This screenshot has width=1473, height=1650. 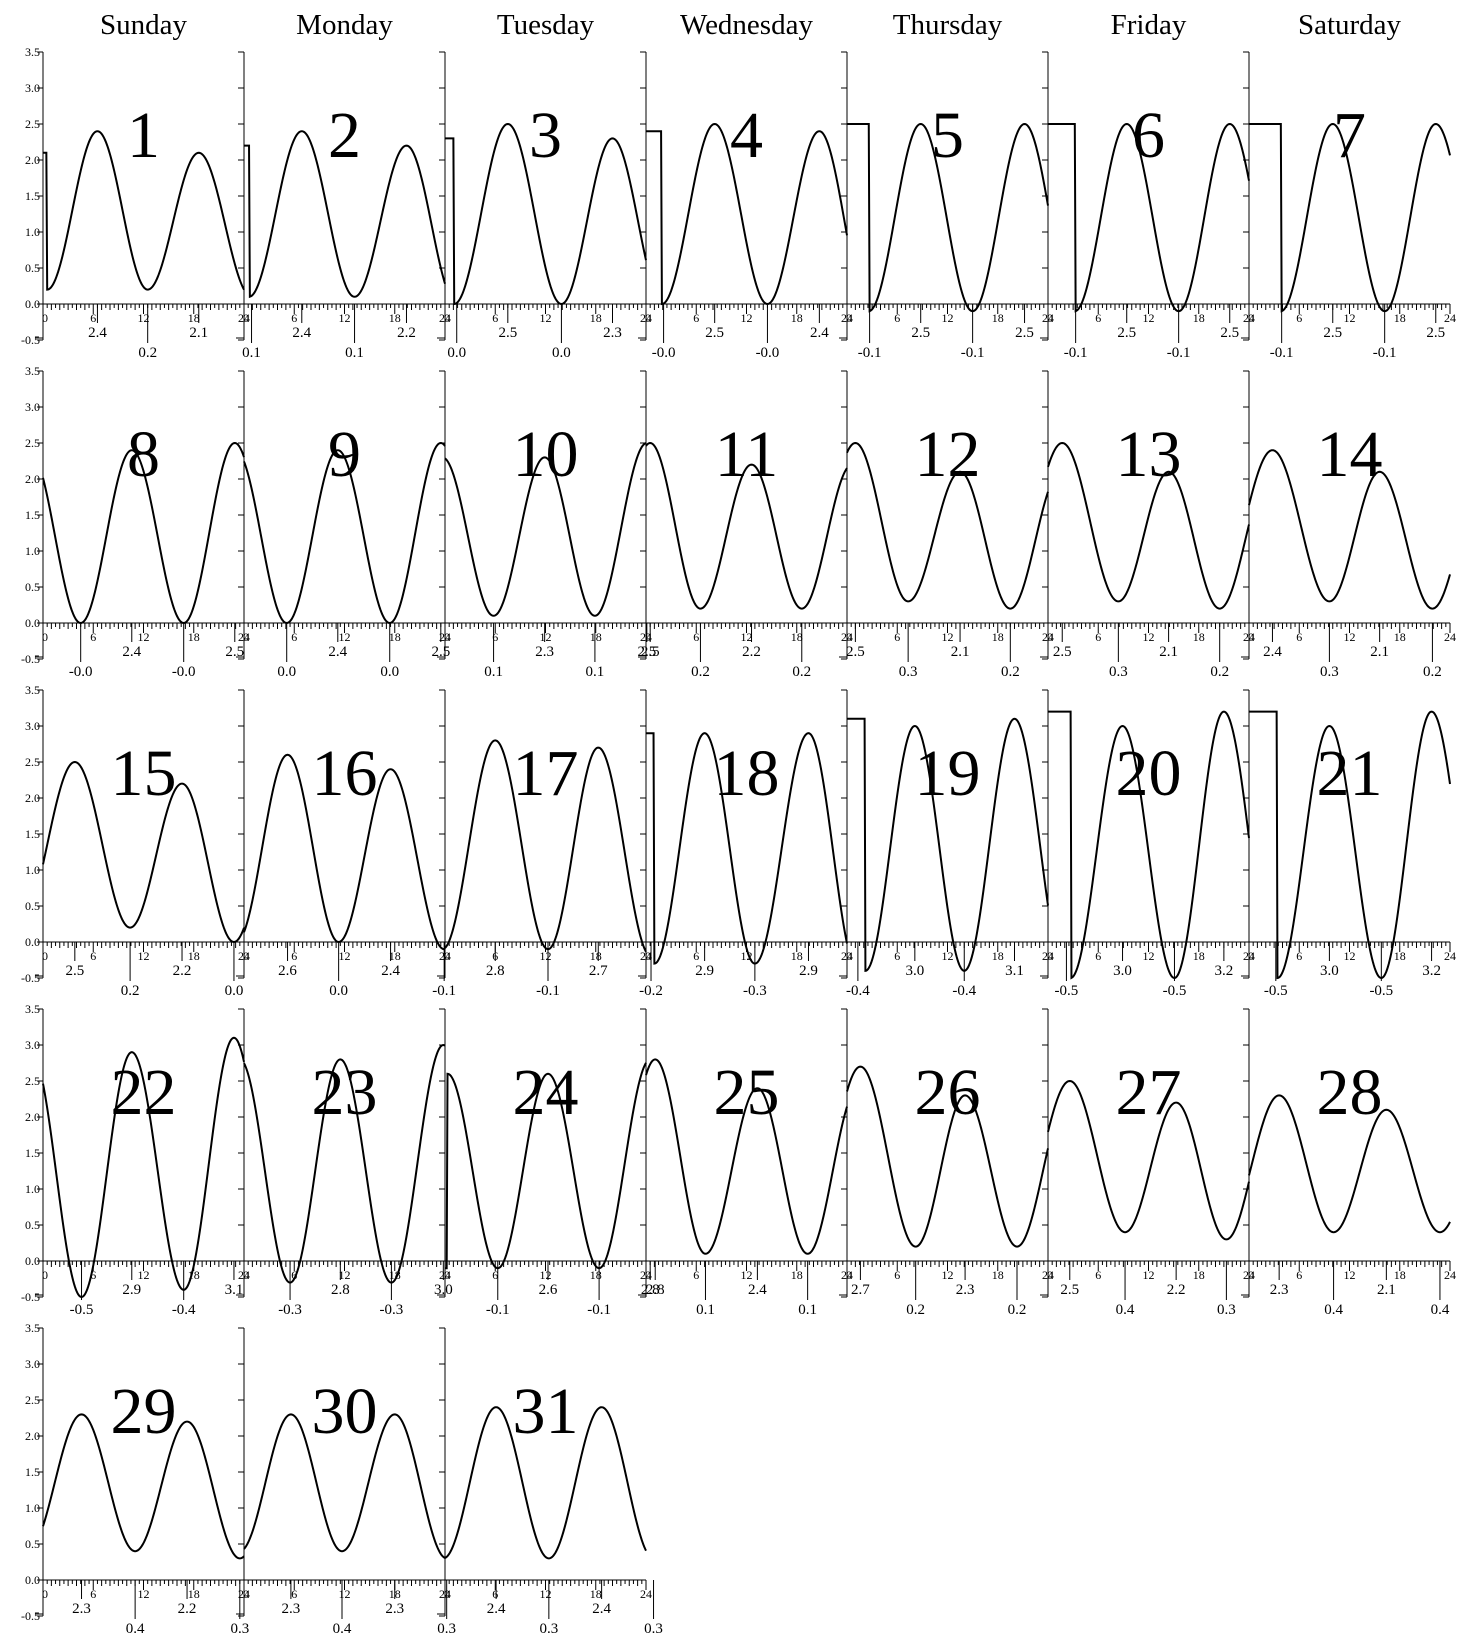 I want to click on high-tide-label: 2.2, so click(x=1176, y=1290).